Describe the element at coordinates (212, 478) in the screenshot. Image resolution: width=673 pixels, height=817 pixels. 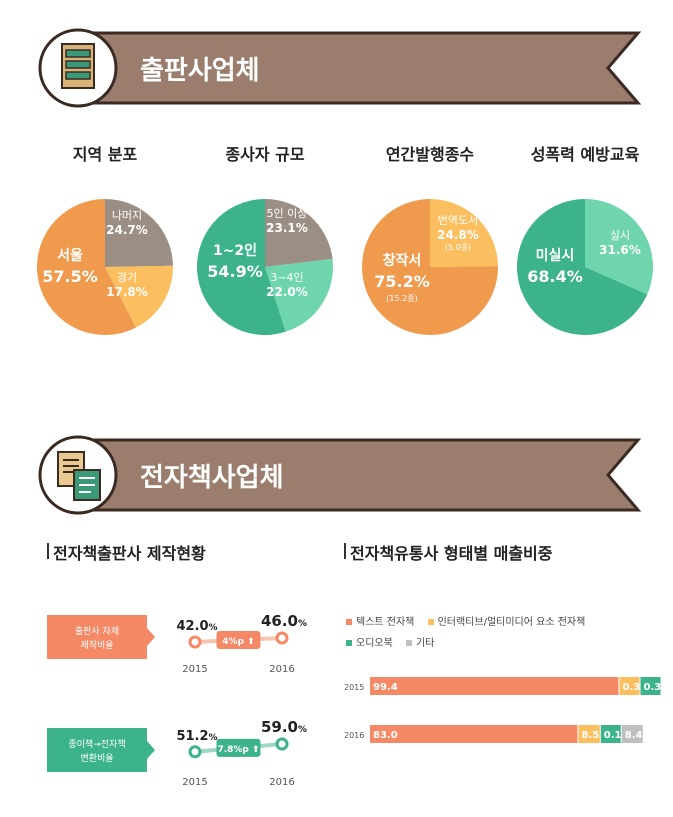
I see `section2-title: 전자책사업체` at that location.